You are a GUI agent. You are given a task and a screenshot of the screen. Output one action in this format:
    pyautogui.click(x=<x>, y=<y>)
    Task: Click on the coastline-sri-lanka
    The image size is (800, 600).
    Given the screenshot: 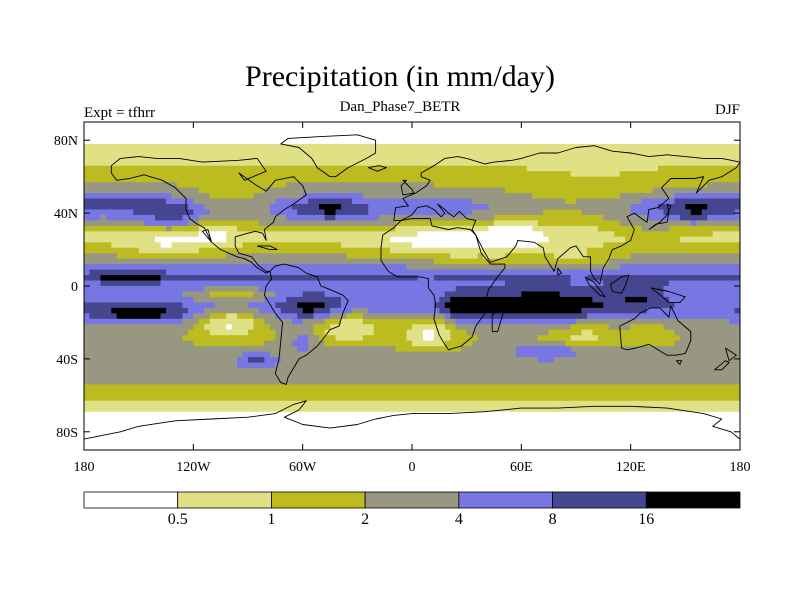 What is the action you would take?
    pyautogui.click(x=559, y=271)
    